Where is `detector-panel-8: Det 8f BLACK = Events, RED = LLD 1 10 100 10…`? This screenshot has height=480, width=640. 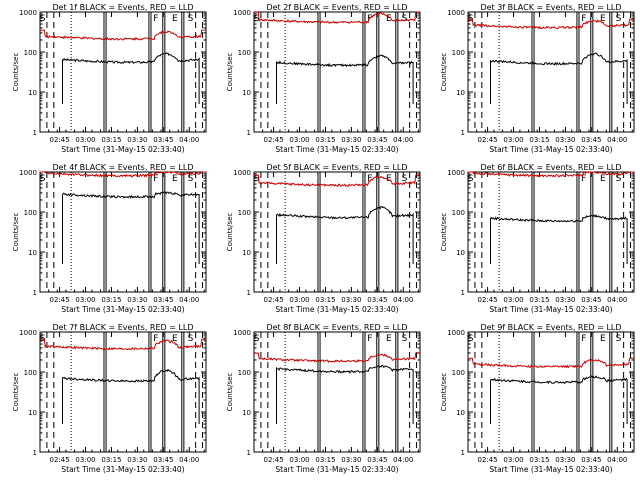 detector-panel-8: Det 8f BLACK = Events, RED = LLD 1 10 100 10… is located at coordinates (323, 398).